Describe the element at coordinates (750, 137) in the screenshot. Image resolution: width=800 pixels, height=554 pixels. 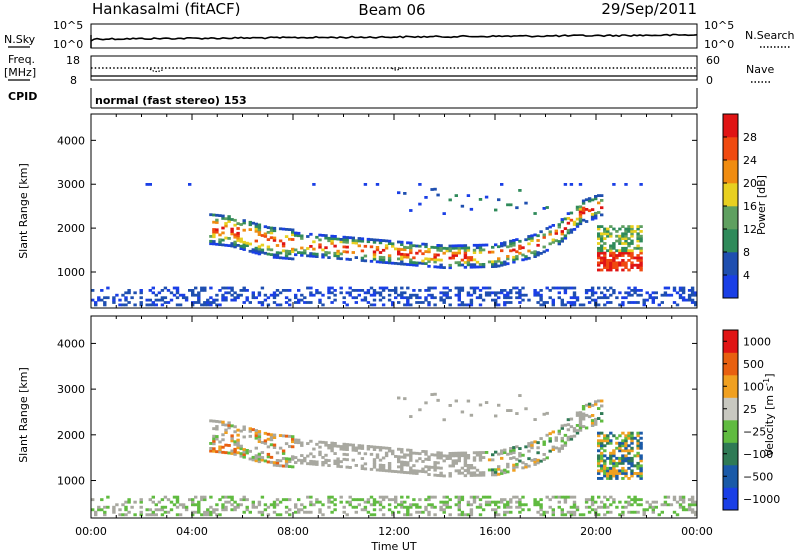
I see `colorbar-tick-label: 28` at that location.